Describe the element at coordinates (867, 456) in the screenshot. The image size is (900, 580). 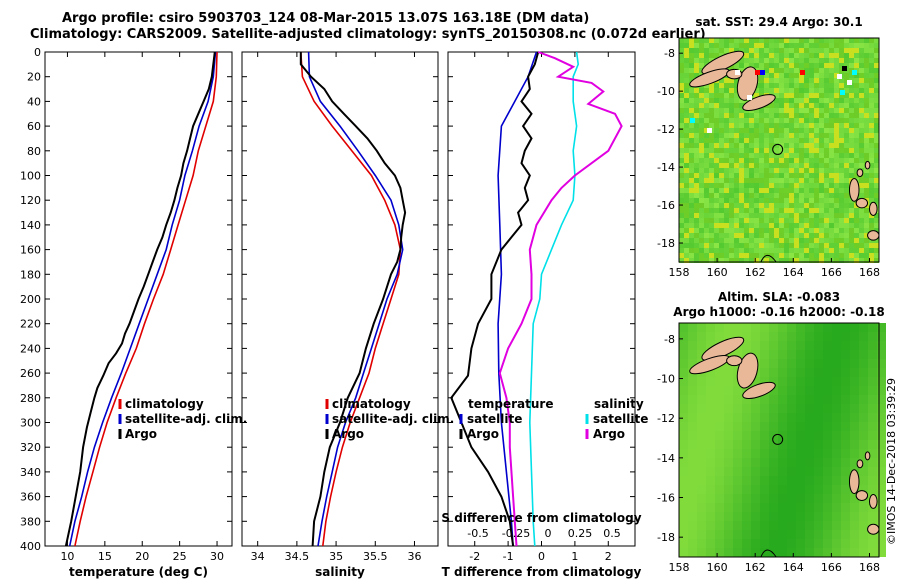
I see `sla_map-island` at that location.